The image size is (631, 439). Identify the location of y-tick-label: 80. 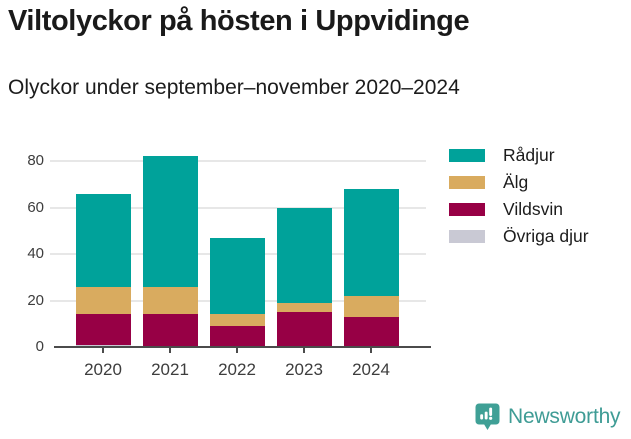
(35, 160).